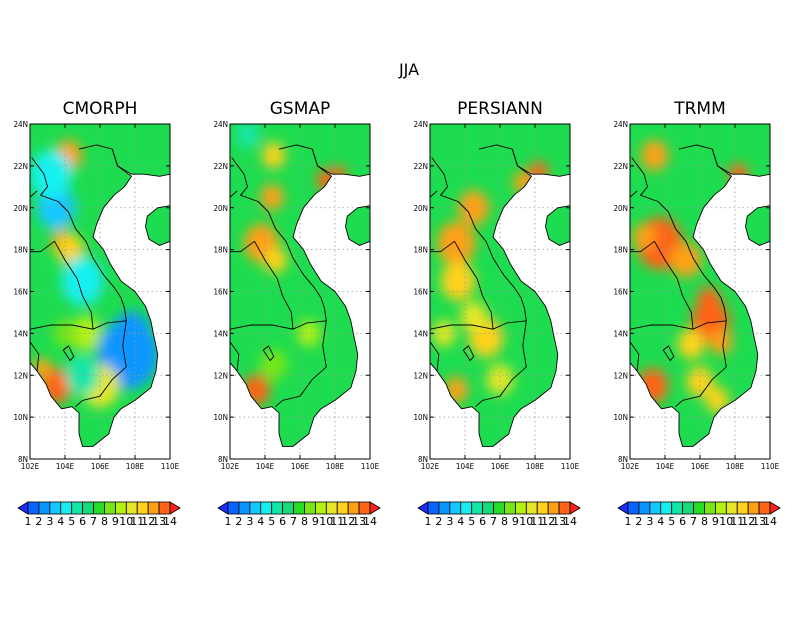  I want to click on lat-tick-label: 10N, so click(20, 417).